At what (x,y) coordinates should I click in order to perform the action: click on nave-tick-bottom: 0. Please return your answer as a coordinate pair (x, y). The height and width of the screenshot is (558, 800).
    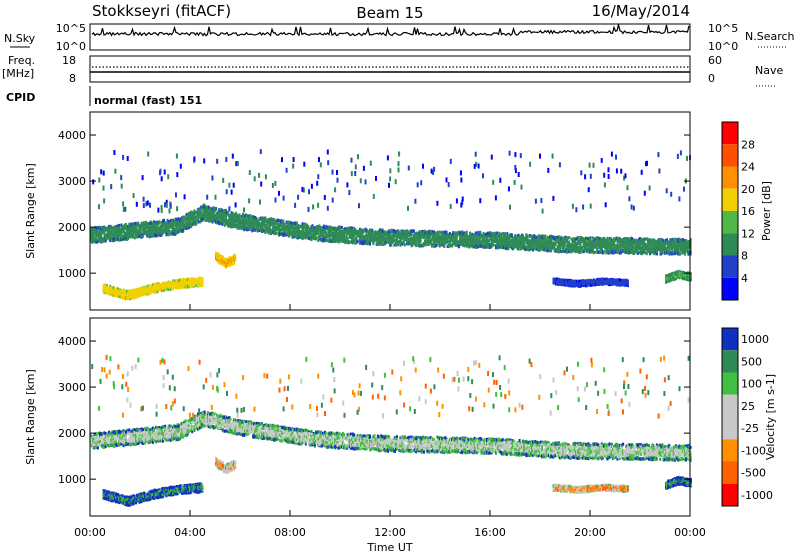
    Looking at the image, I should click on (711, 78).